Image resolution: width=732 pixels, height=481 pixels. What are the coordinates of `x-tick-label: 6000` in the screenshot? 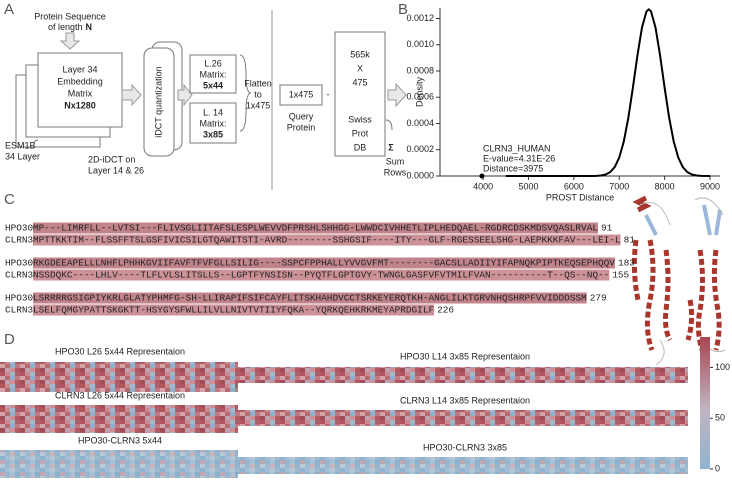 It's located at (574, 186).